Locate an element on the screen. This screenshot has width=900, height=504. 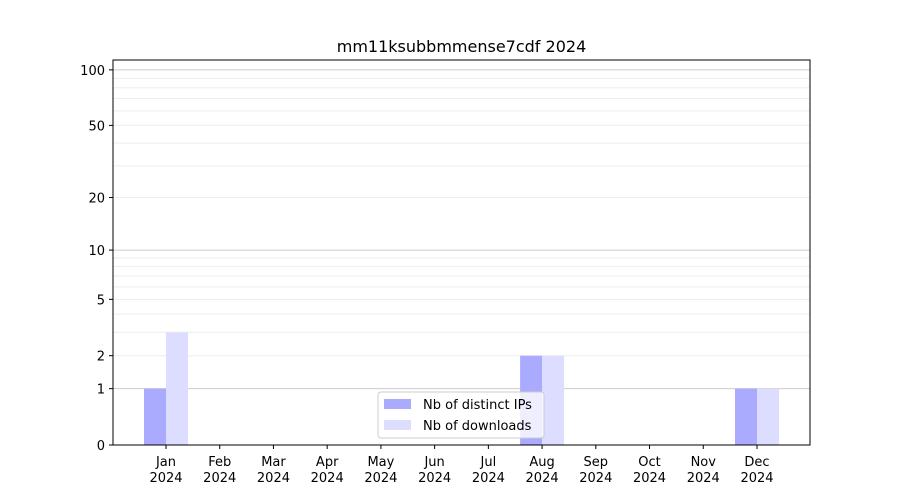
y-tick-label: 1 is located at coordinates (101, 390).